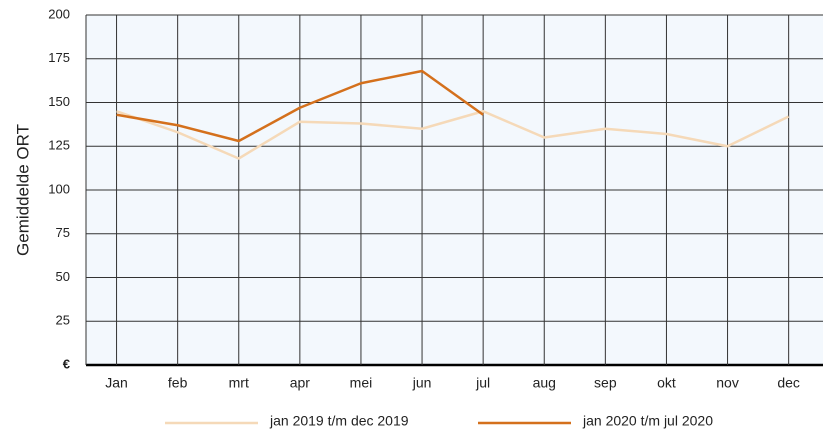 This screenshot has height=432, width=823. Describe the element at coordinates (178, 383) in the screenshot. I see `x-tick-label: feb` at that location.